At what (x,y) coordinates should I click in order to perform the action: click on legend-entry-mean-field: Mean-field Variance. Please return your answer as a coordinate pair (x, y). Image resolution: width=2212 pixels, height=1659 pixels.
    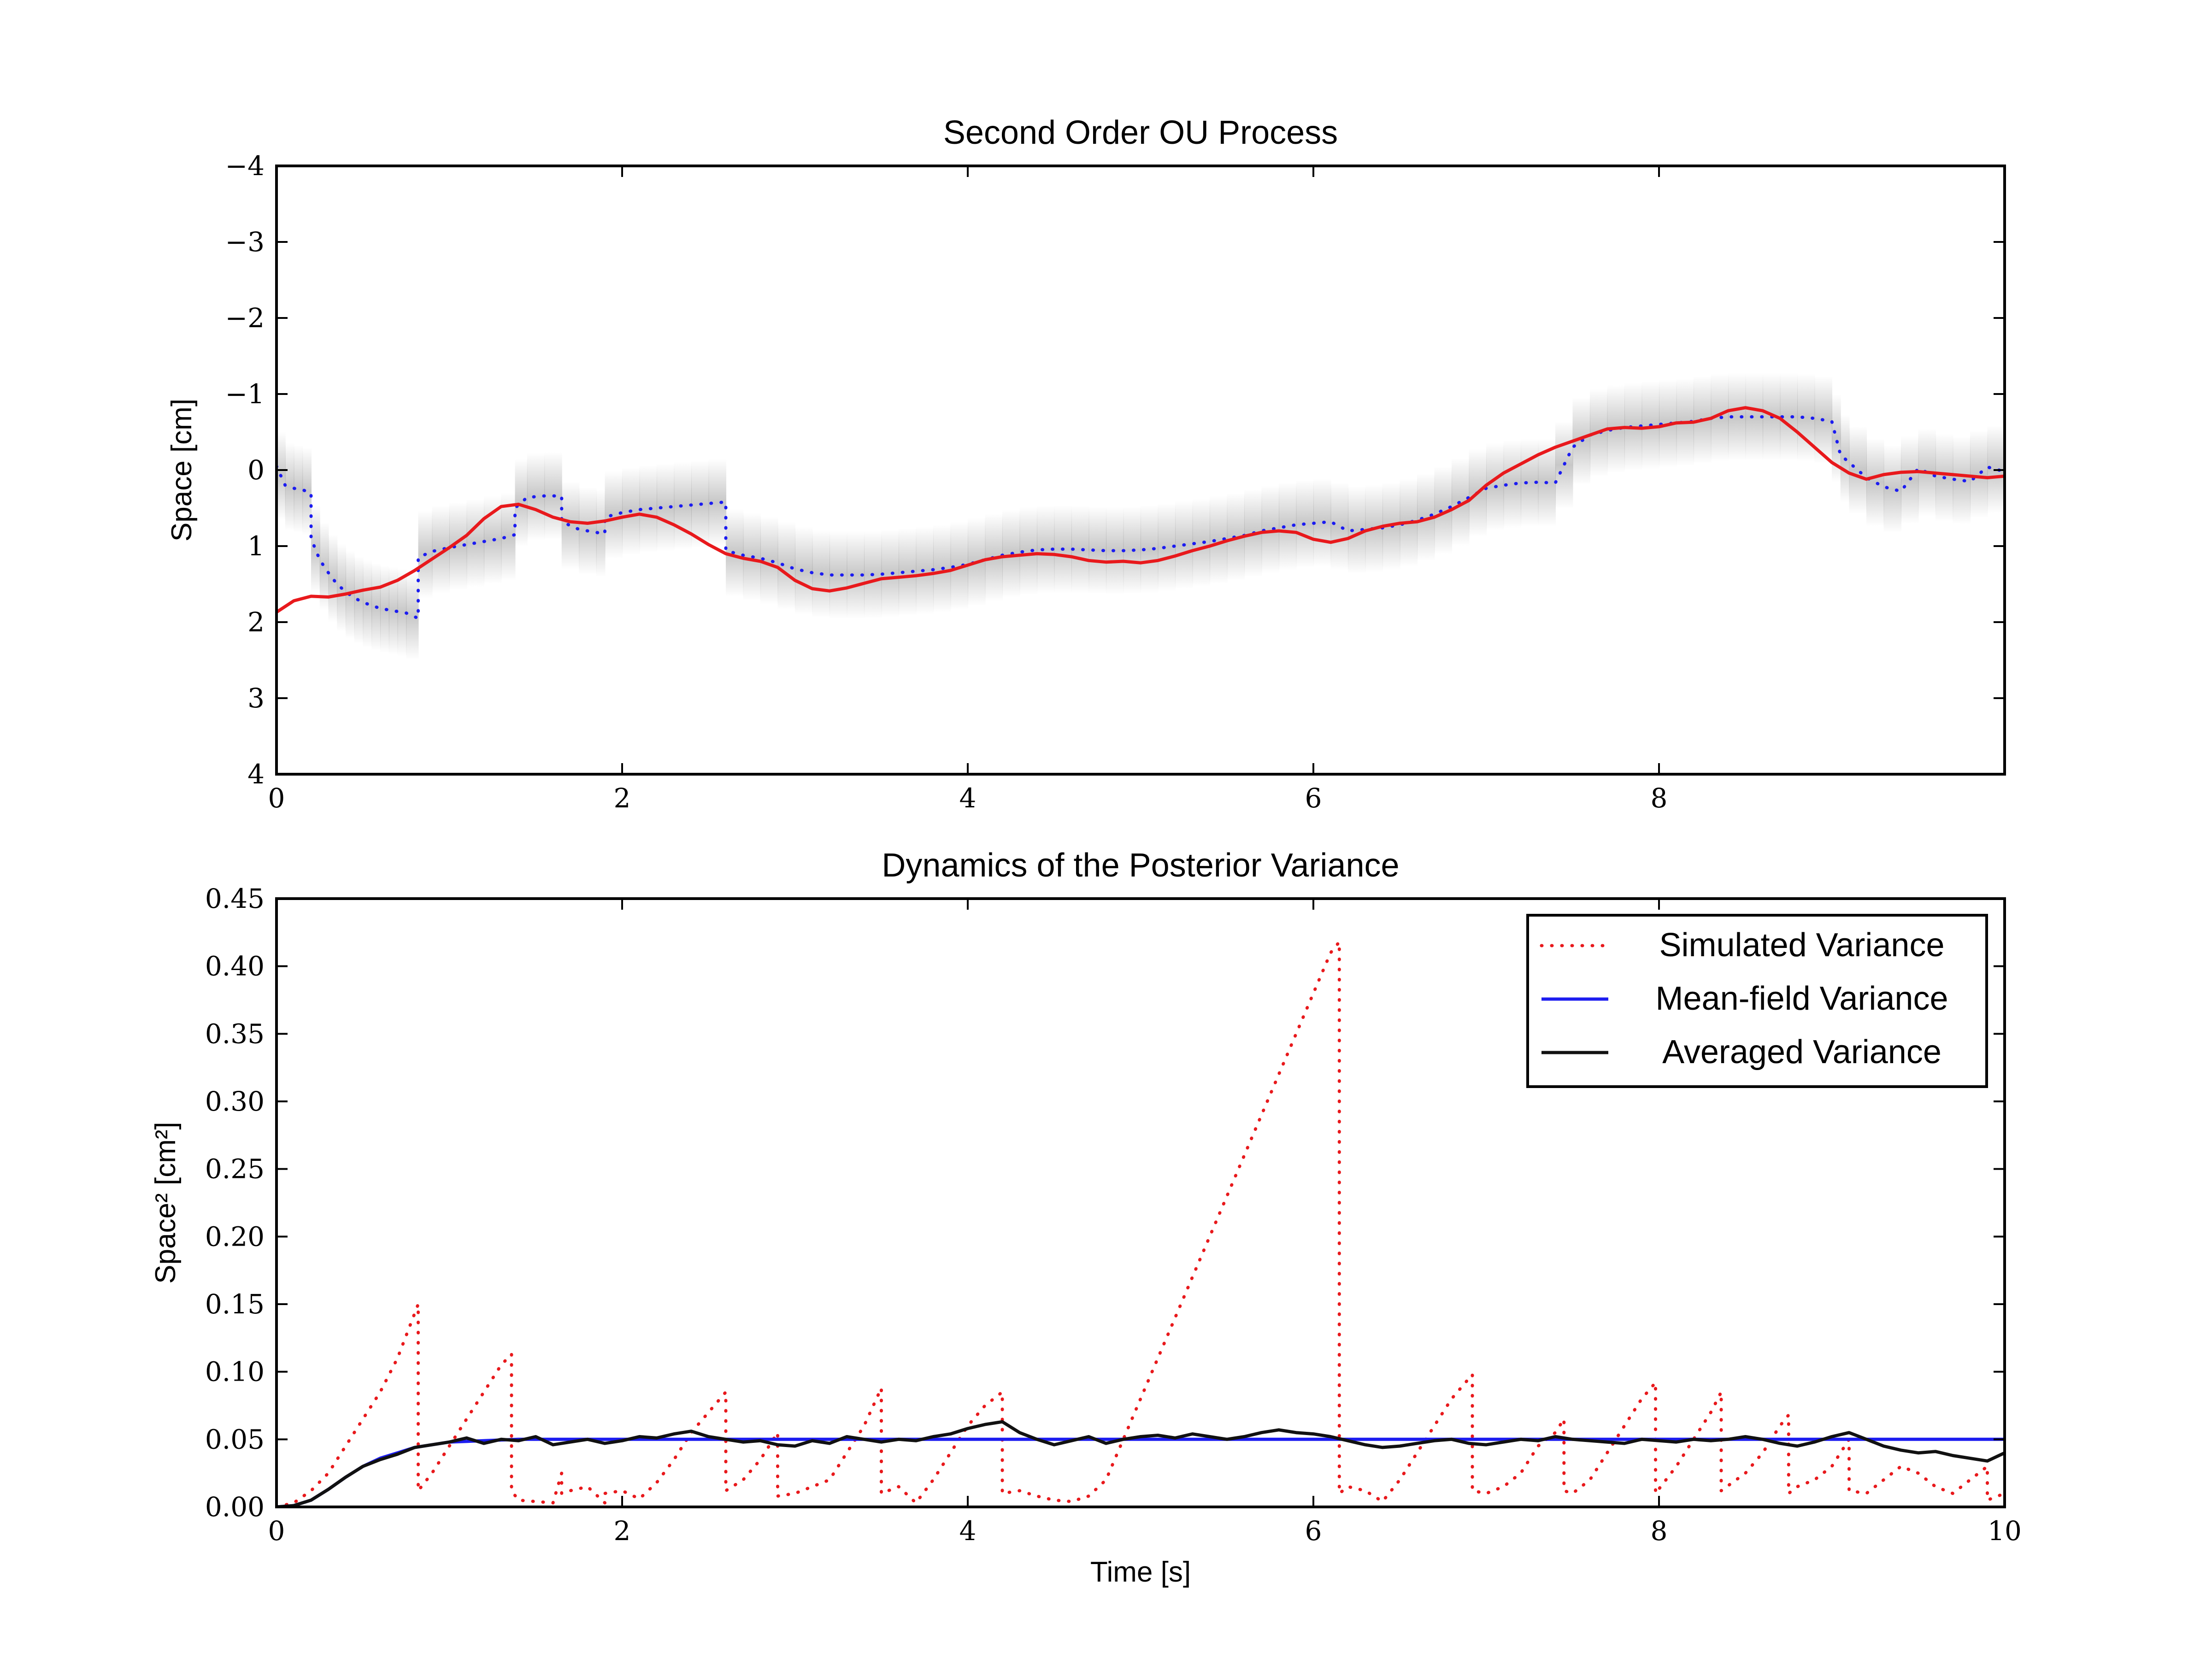
    Looking at the image, I should click on (1744, 998).